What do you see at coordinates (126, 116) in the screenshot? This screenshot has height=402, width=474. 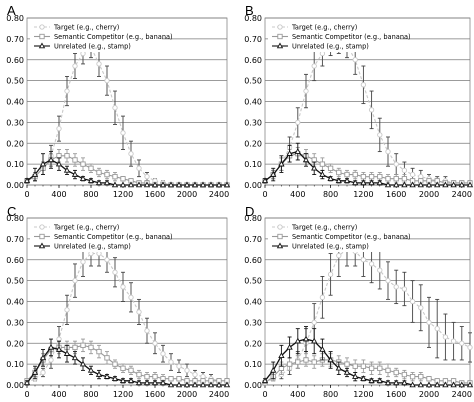 I see `series-line` at bounding box center [126, 116].